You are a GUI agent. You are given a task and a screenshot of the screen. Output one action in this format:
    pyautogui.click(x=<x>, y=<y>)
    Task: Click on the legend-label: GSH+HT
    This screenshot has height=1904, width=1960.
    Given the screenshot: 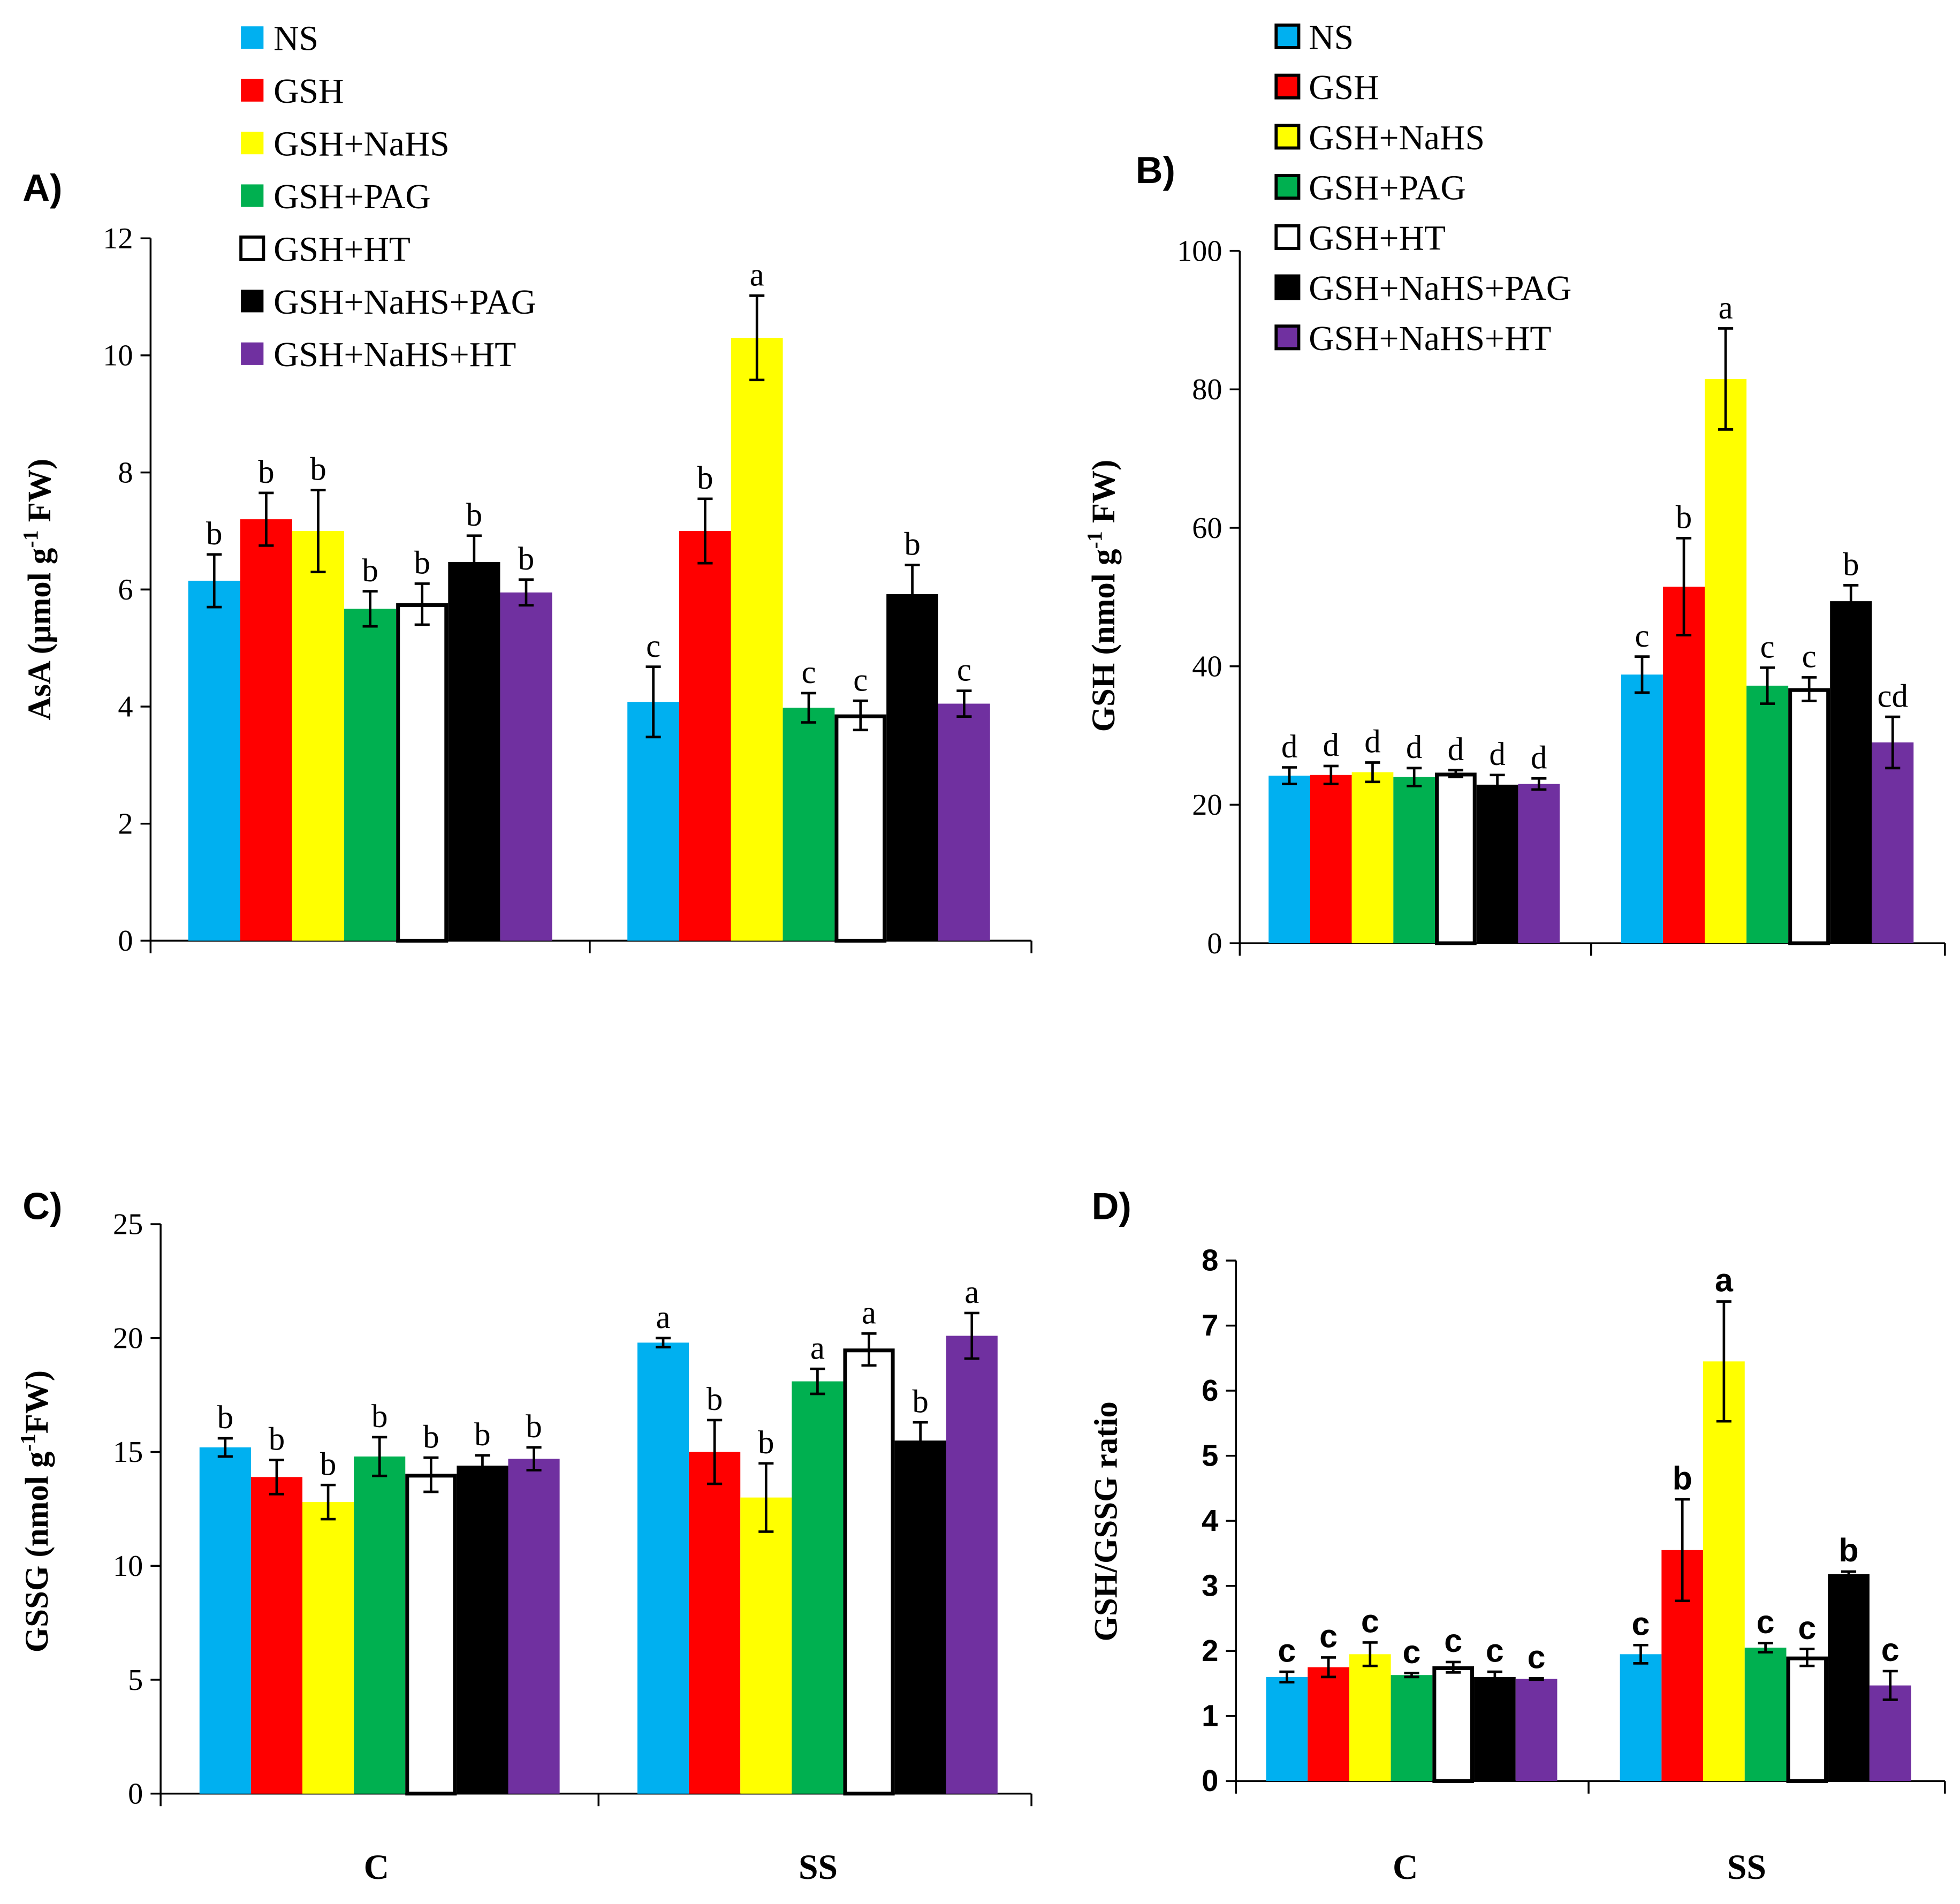 What is the action you would take?
    pyautogui.click(x=342, y=250)
    